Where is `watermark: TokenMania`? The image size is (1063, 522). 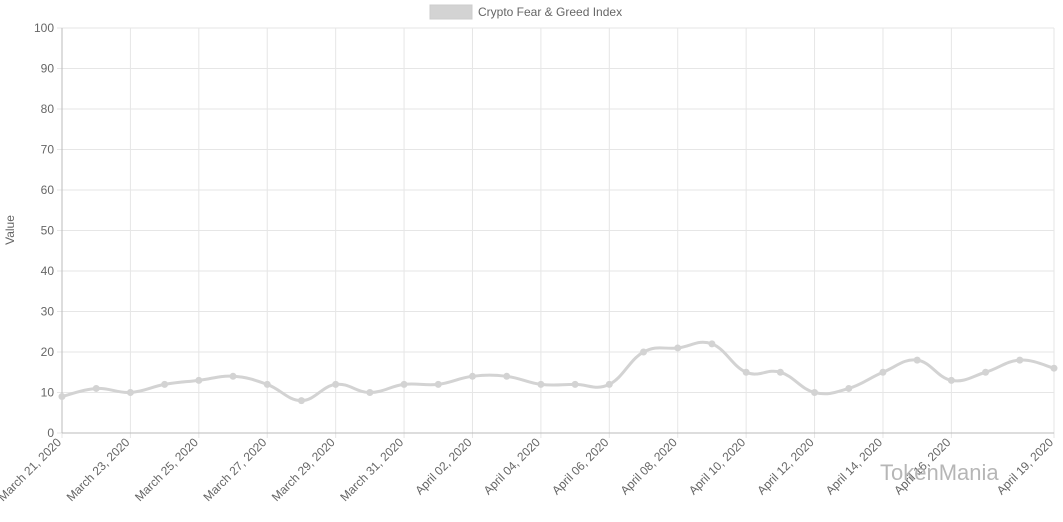
watermark: TokenMania is located at coordinates (939, 472).